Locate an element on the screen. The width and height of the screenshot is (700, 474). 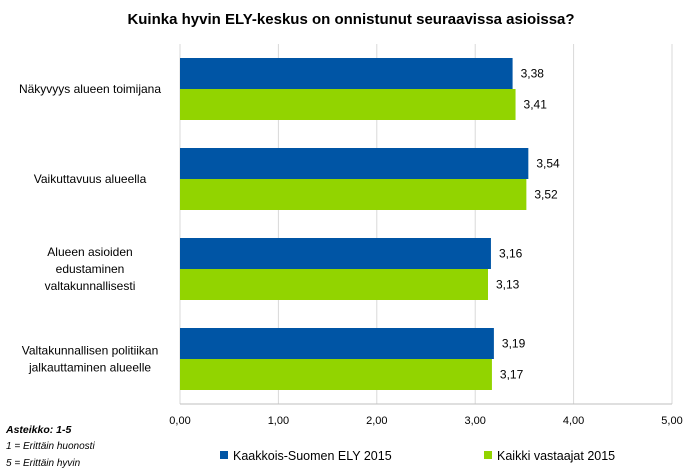
legend-label: Kaakkois-Suomen ELY 2015 is located at coordinates (312, 456).